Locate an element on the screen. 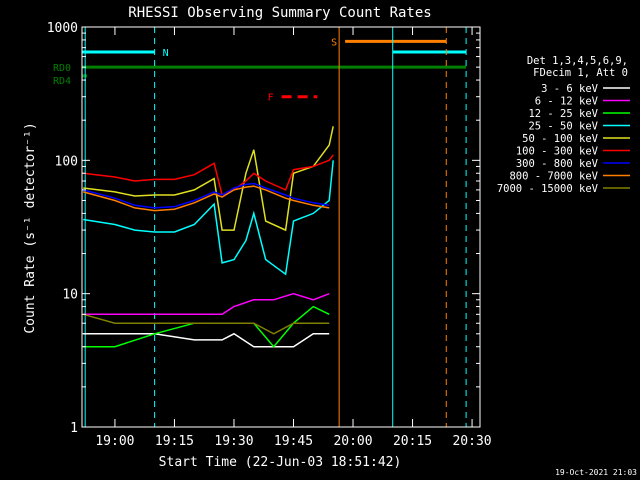 The image size is (640, 480). flag-label-rd4: RD4 is located at coordinates (62, 81).